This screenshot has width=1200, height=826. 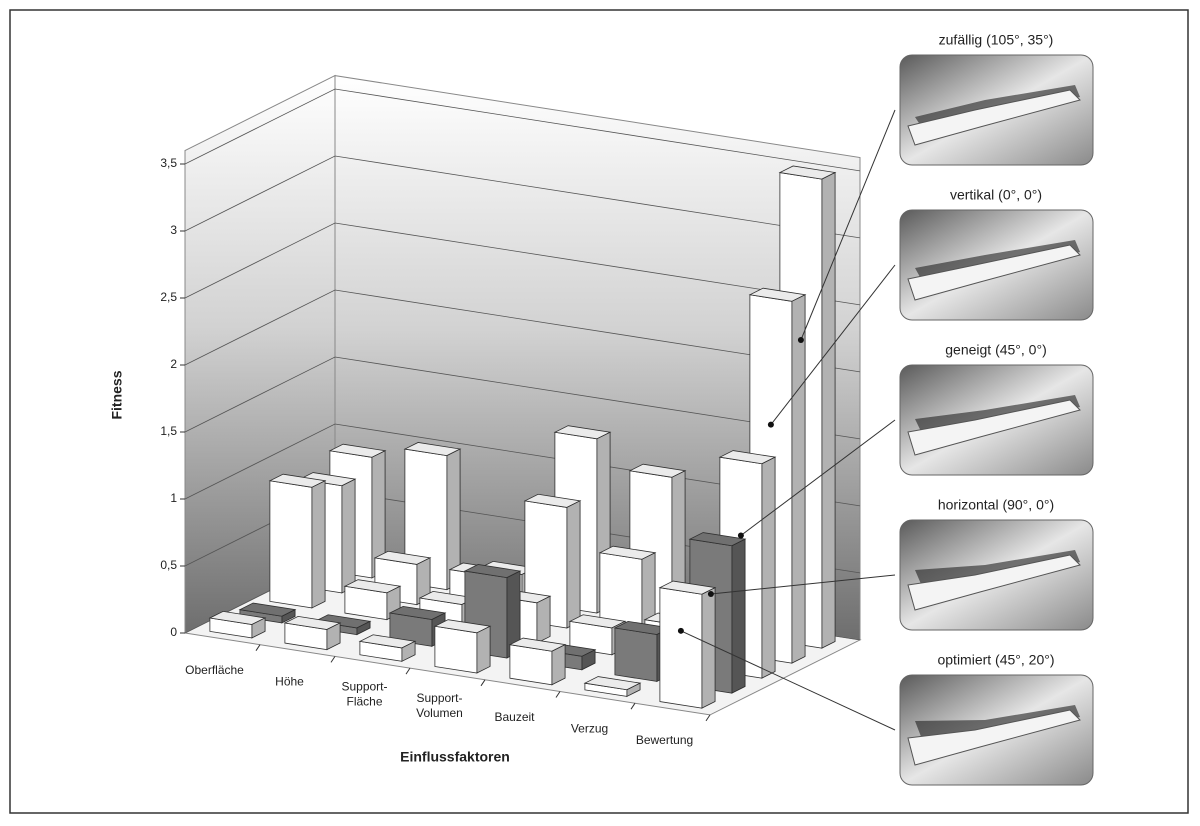 I want to click on panel-label: geneigt (45°, 0°), so click(x=995, y=350).